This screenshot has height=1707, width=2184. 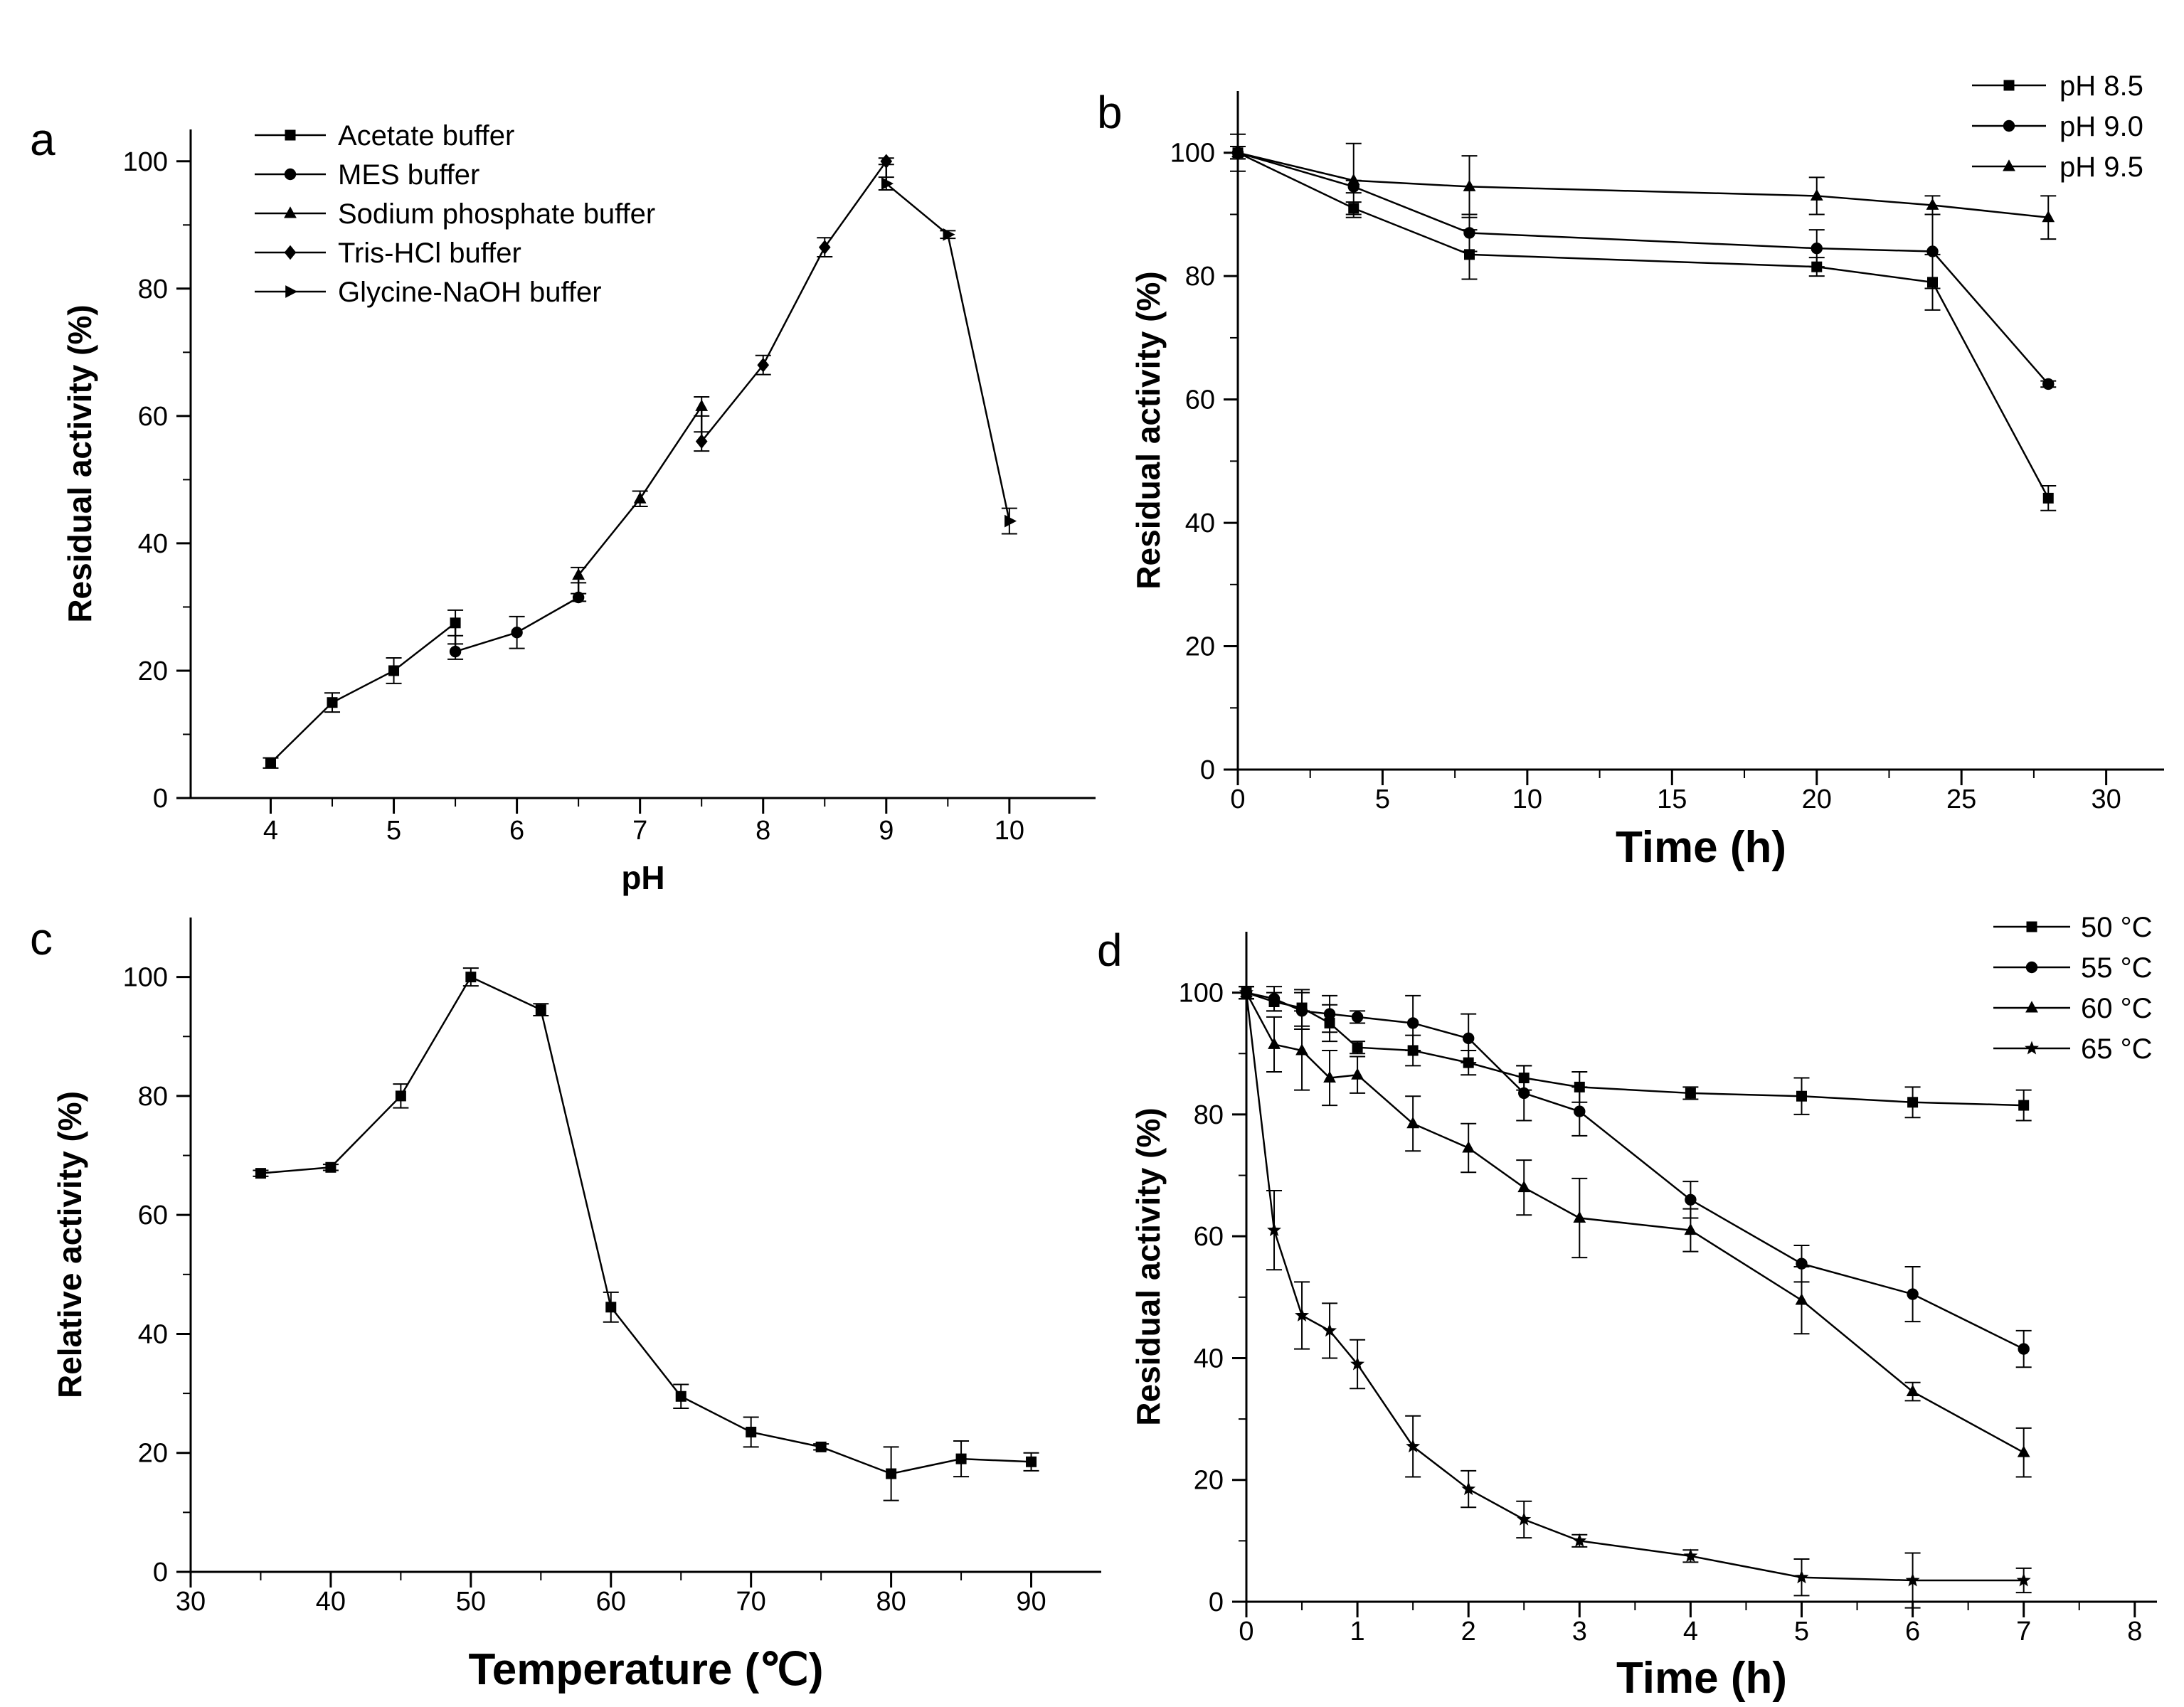 I want to click on legend-label: Sodium phosphate buffer, so click(x=496, y=214).